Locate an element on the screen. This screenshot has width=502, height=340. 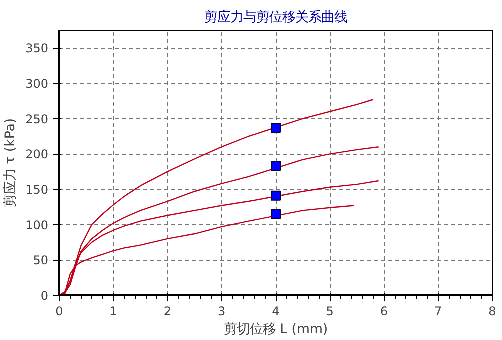
y-tick-label: 50 is located at coordinates (41, 261).